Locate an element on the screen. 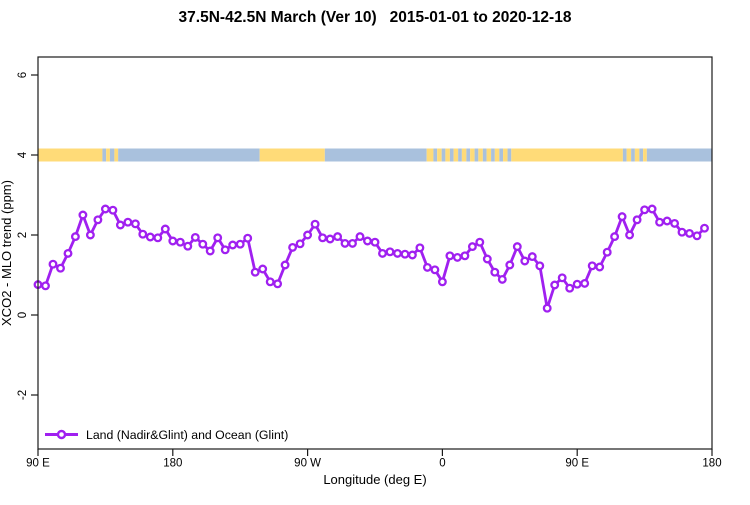 This screenshot has width=750, height=505. y-tick-label: 4 is located at coordinates (23, 154).